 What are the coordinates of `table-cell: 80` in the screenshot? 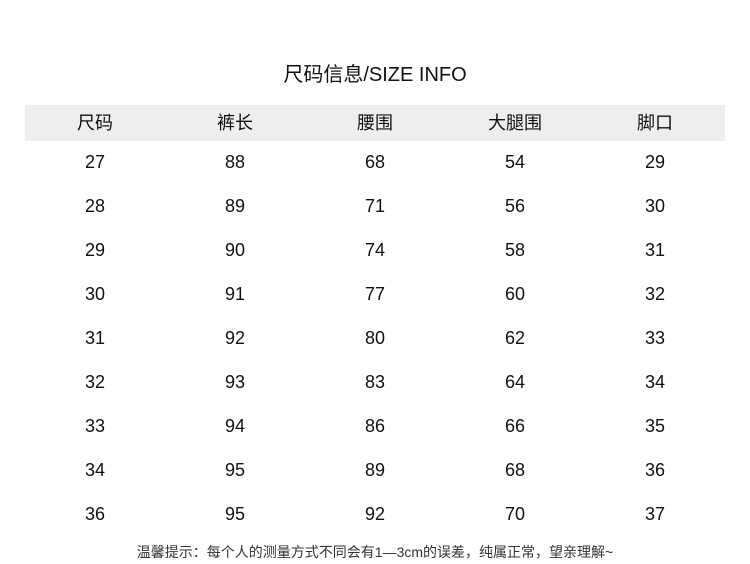 It's located at (375, 338).